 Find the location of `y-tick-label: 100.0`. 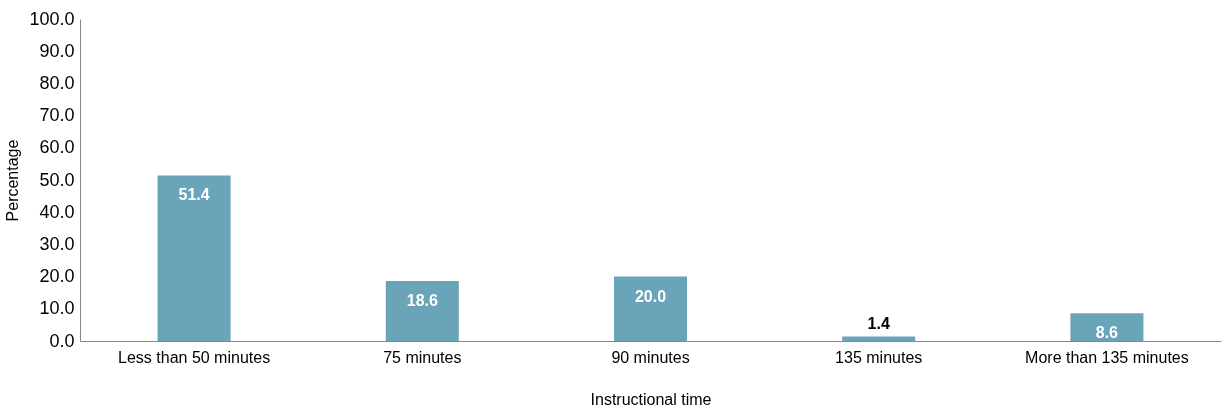

y-tick-label: 100.0 is located at coordinates (52, 18).